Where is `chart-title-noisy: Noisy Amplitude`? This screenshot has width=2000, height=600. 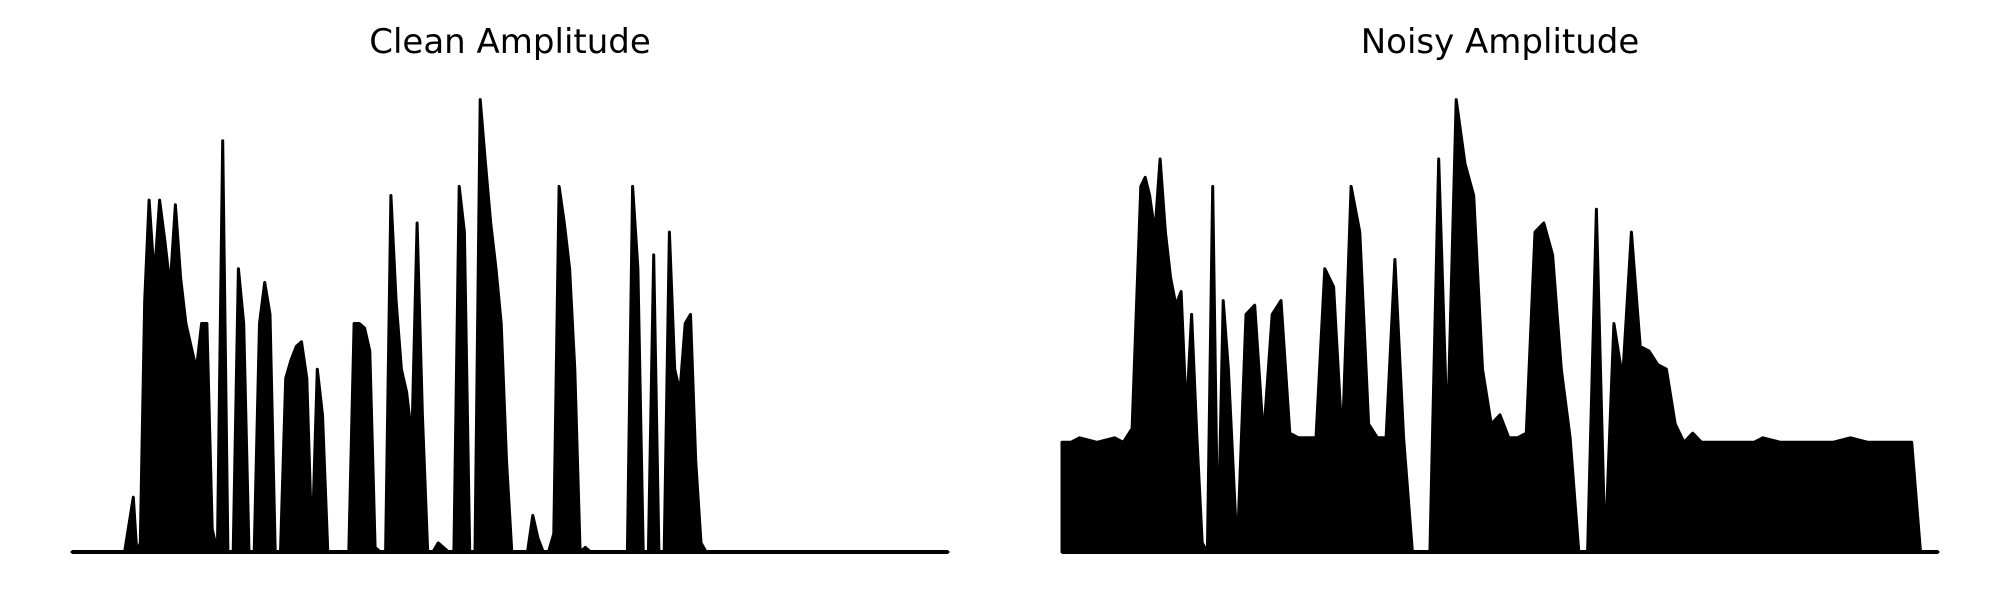
chart-title-noisy: Noisy Amplitude is located at coordinates (1500, 42).